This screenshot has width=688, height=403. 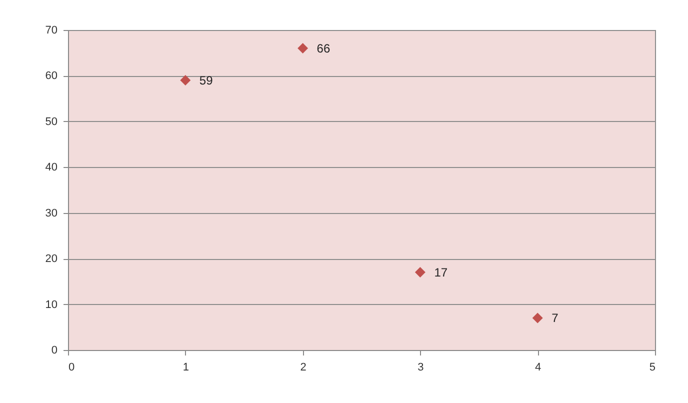 I want to click on y-tick-label: 70, so click(x=51, y=30).